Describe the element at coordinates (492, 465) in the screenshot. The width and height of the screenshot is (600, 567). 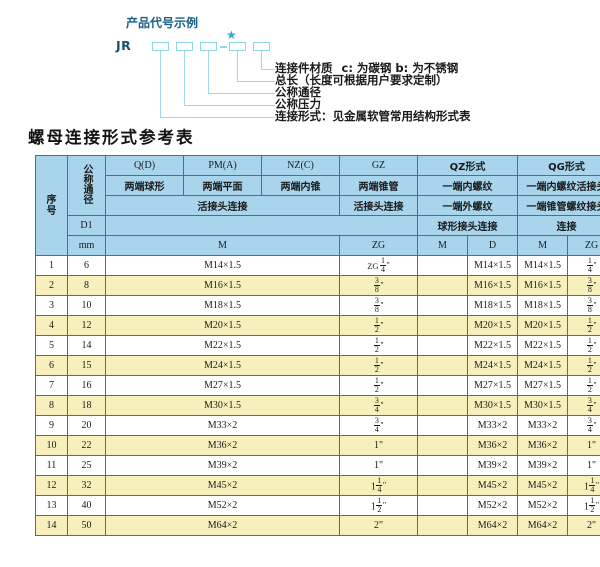
I see `cell-qz-d: M39×2` at that location.